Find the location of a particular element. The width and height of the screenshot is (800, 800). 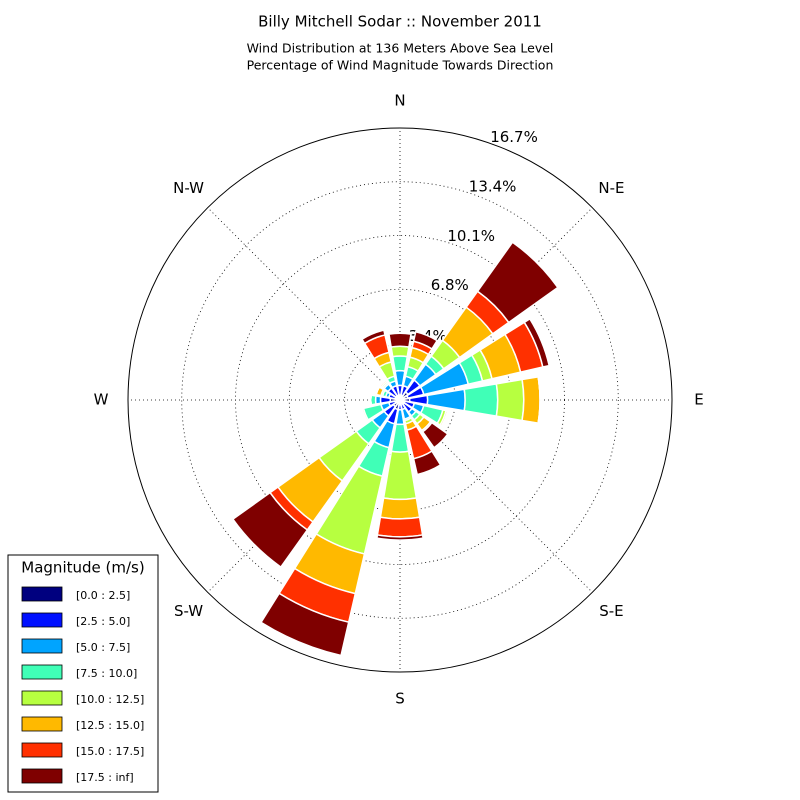

legend-label: [5.0 : 7.5] is located at coordinates (103, 647).